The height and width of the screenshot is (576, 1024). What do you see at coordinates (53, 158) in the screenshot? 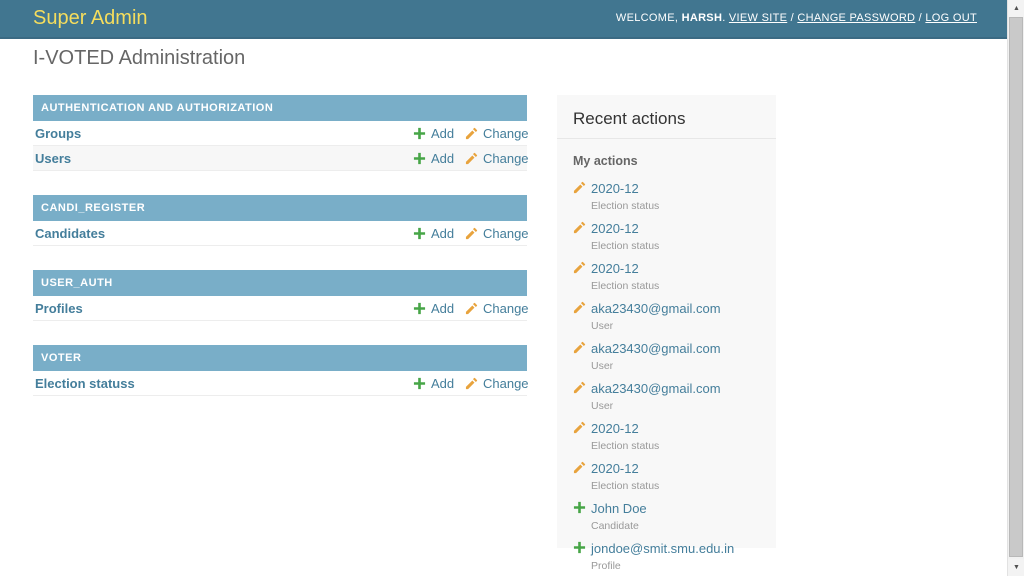
I see `model-link-users: Users` at bounding box center [53, 158].